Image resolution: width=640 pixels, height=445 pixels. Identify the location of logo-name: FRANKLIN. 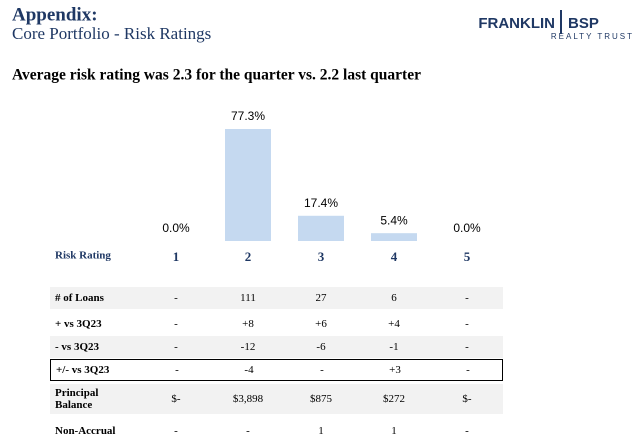
(516, 23).